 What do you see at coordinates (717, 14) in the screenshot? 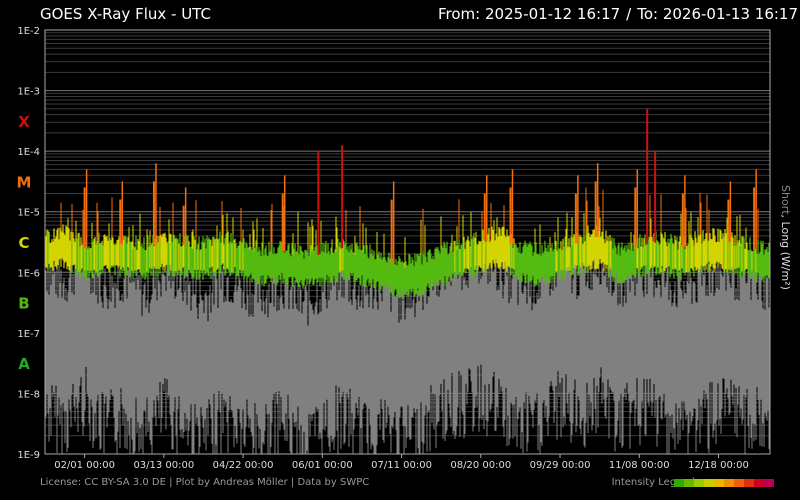
I see `to-label: To: 2026-01-13 16:17` at bounding box center [717, 14].